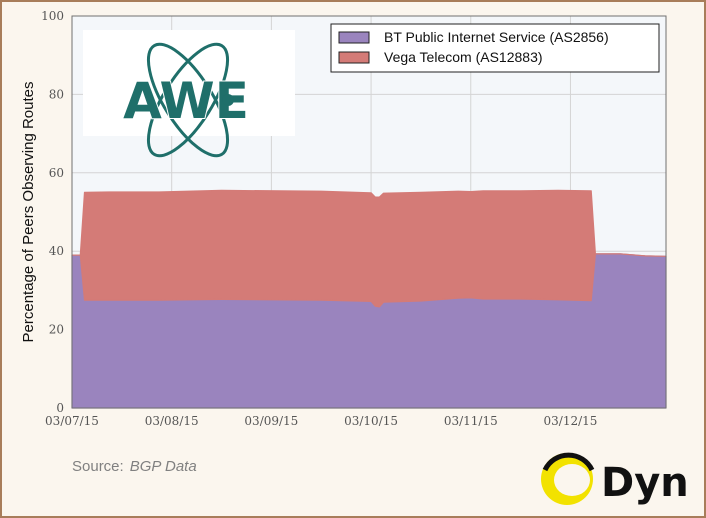 Image resolution: width=706 pixels, height=518 pixels. What do you see at coordinates (163, 466) in the screenshot?
I see `source-value: BGP Data` at bounding box center [163, 466].